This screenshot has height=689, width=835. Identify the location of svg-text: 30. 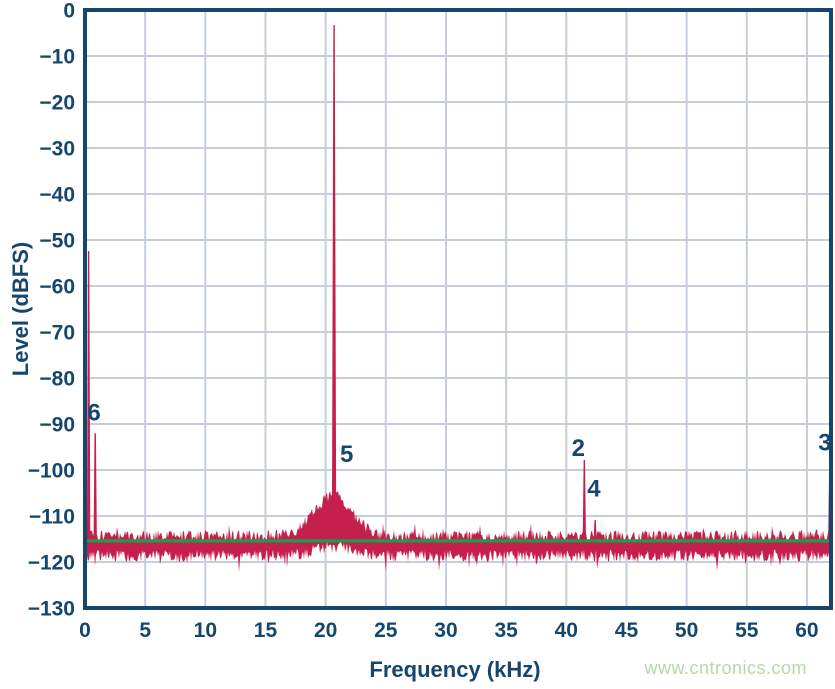
(445, 630).